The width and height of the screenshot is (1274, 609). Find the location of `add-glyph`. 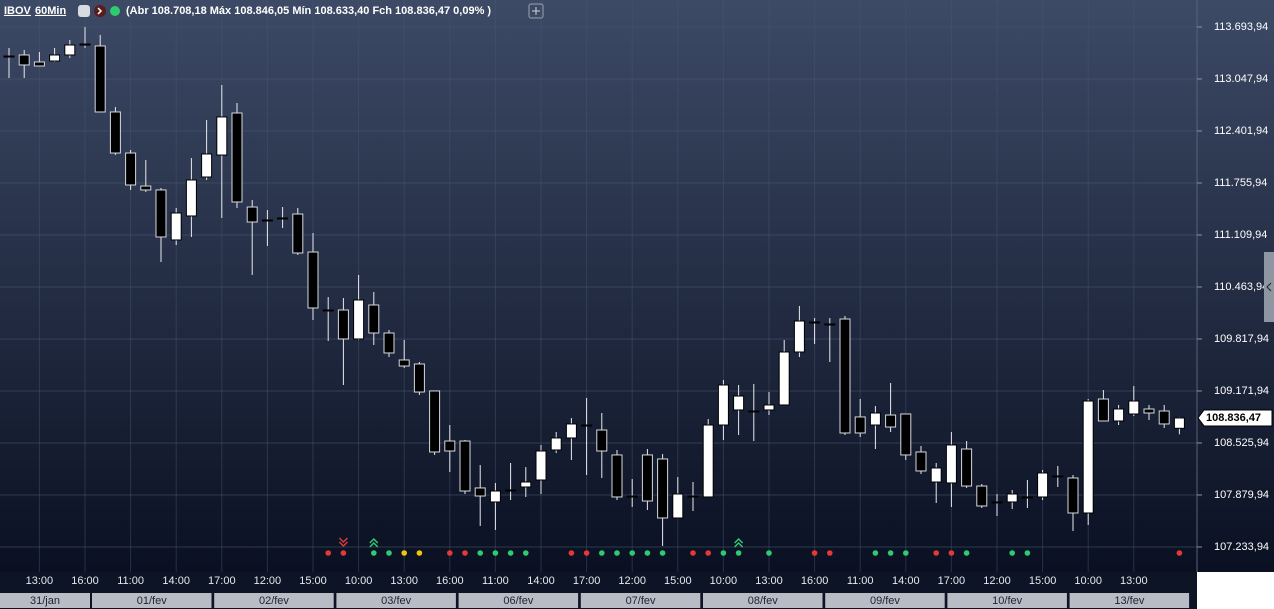

add-glyph is located at coordinates (536, 11).